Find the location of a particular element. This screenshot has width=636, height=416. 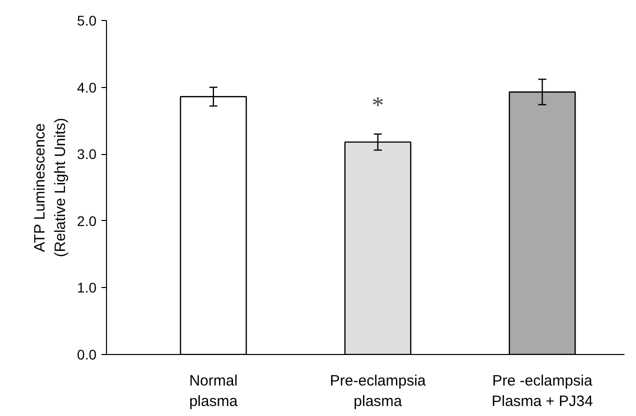

y-tick-label: 0.0 is located at coordinates (87, 354).